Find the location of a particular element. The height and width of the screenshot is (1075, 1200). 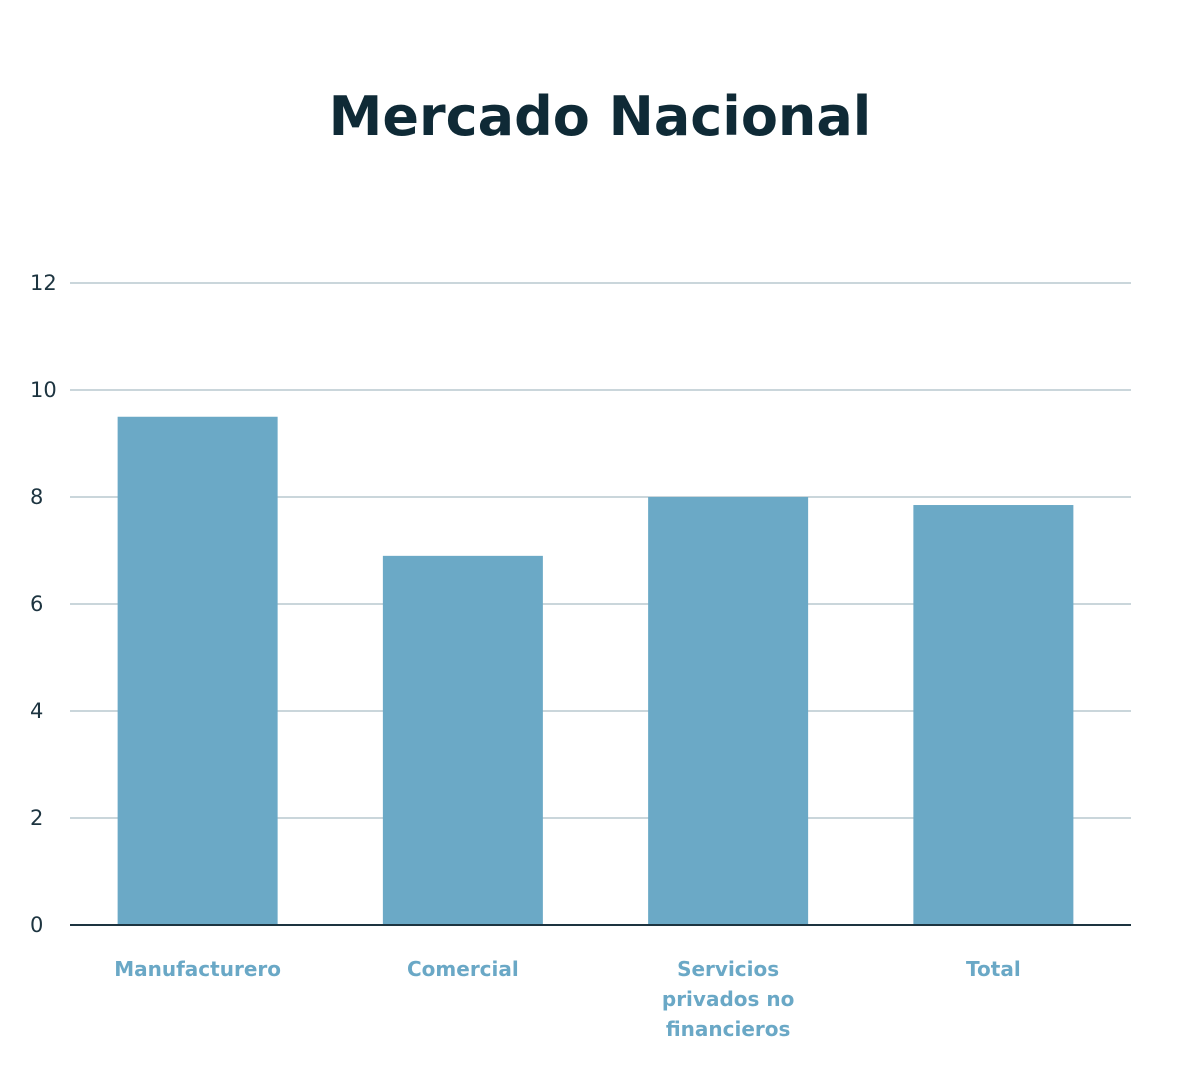

chart-title: Mercado Nacional is located at coordinates (600, 116).